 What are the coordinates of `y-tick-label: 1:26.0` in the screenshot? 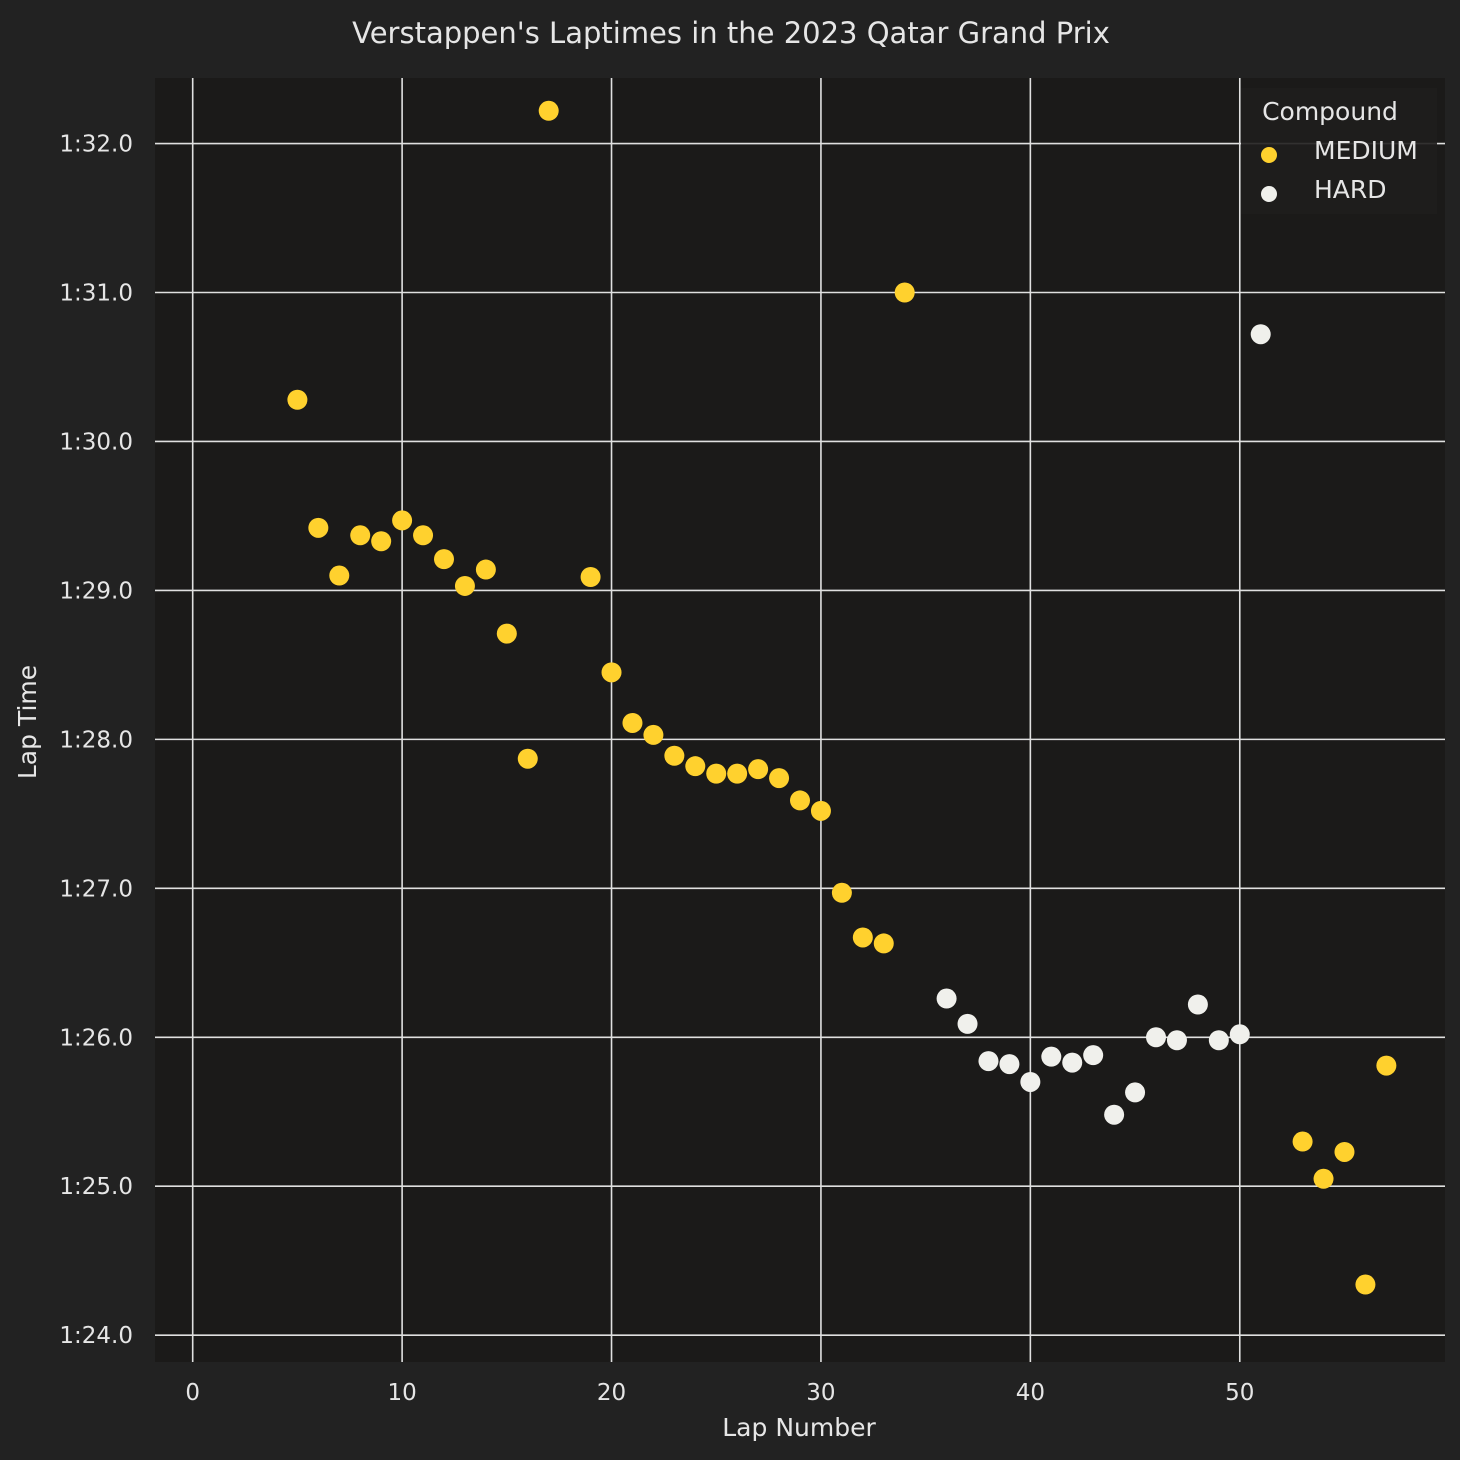 It's located at (96, 1038).